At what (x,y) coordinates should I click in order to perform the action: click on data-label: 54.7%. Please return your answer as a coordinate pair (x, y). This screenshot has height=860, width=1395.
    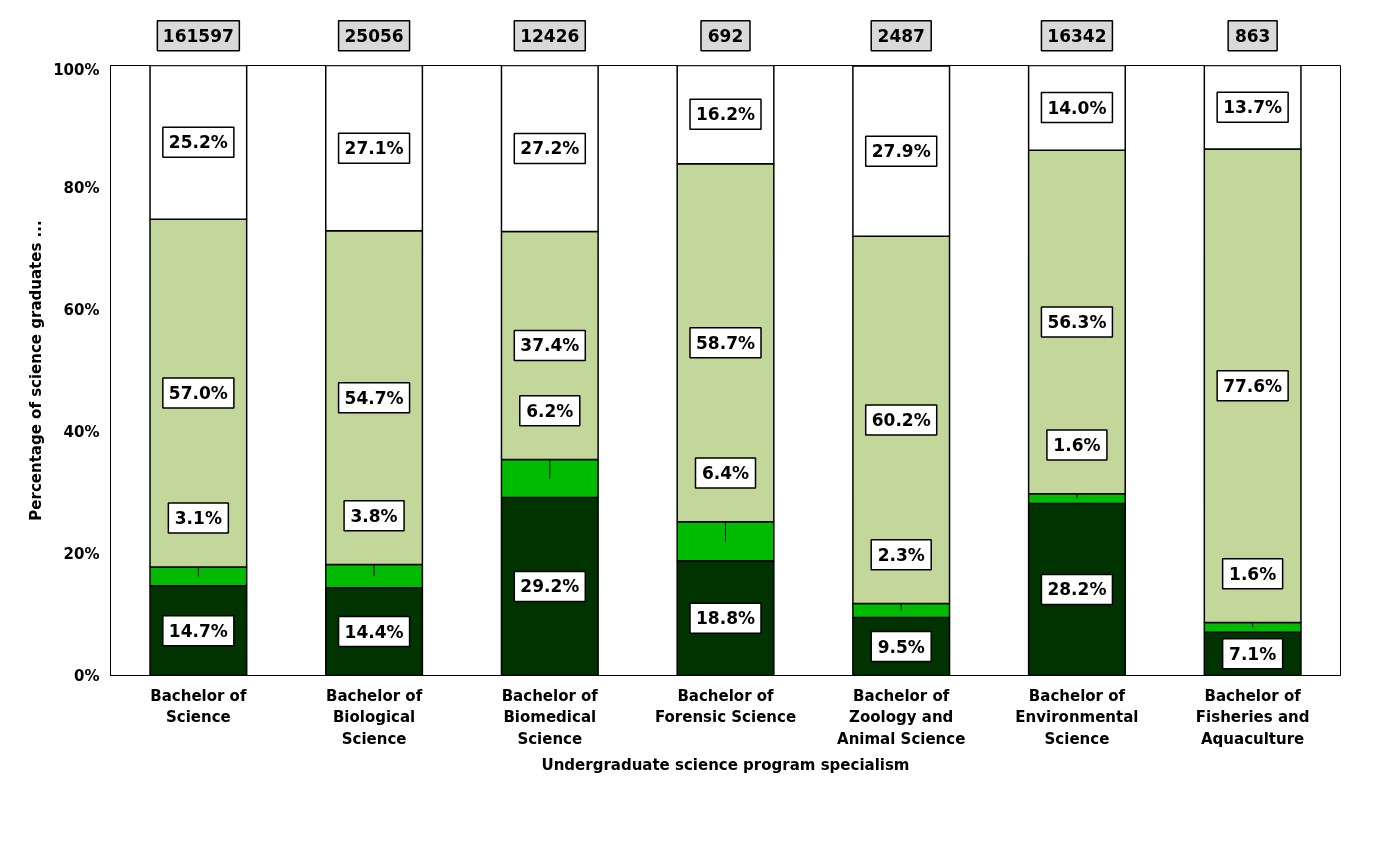
    Looking at the image, I should click on (374, 397).